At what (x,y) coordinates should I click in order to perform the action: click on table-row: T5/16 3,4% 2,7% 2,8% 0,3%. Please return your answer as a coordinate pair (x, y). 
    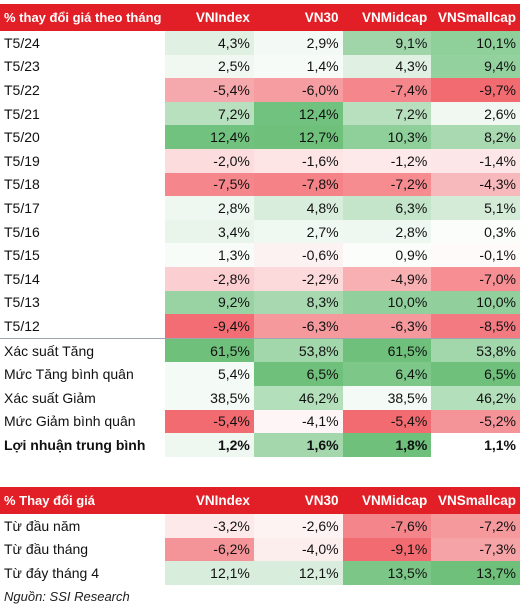
    Looking at the image, I should click on (260, 231).